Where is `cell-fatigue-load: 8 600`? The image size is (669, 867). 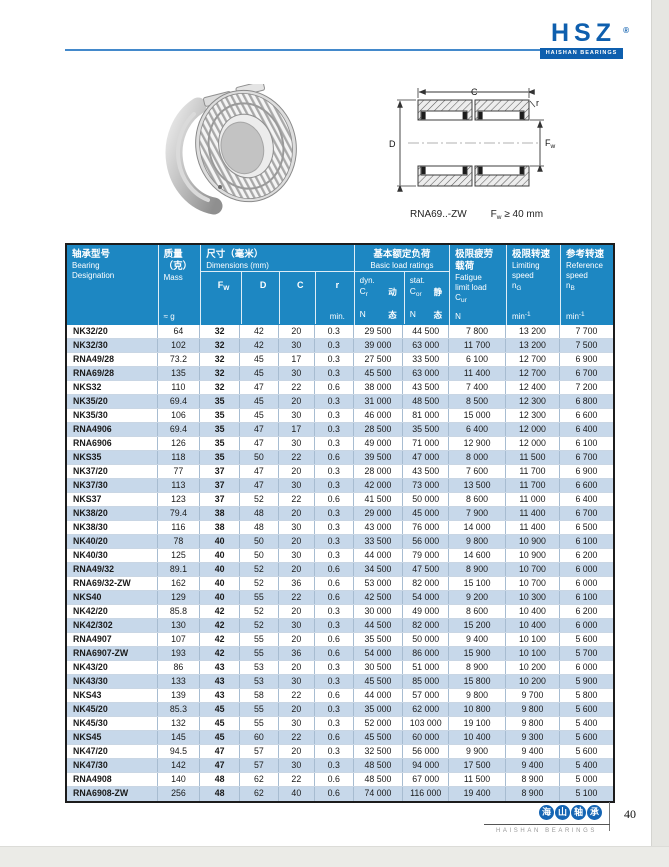
cell-fatigue-load: 8 600 is located at coordinates (477, 499).